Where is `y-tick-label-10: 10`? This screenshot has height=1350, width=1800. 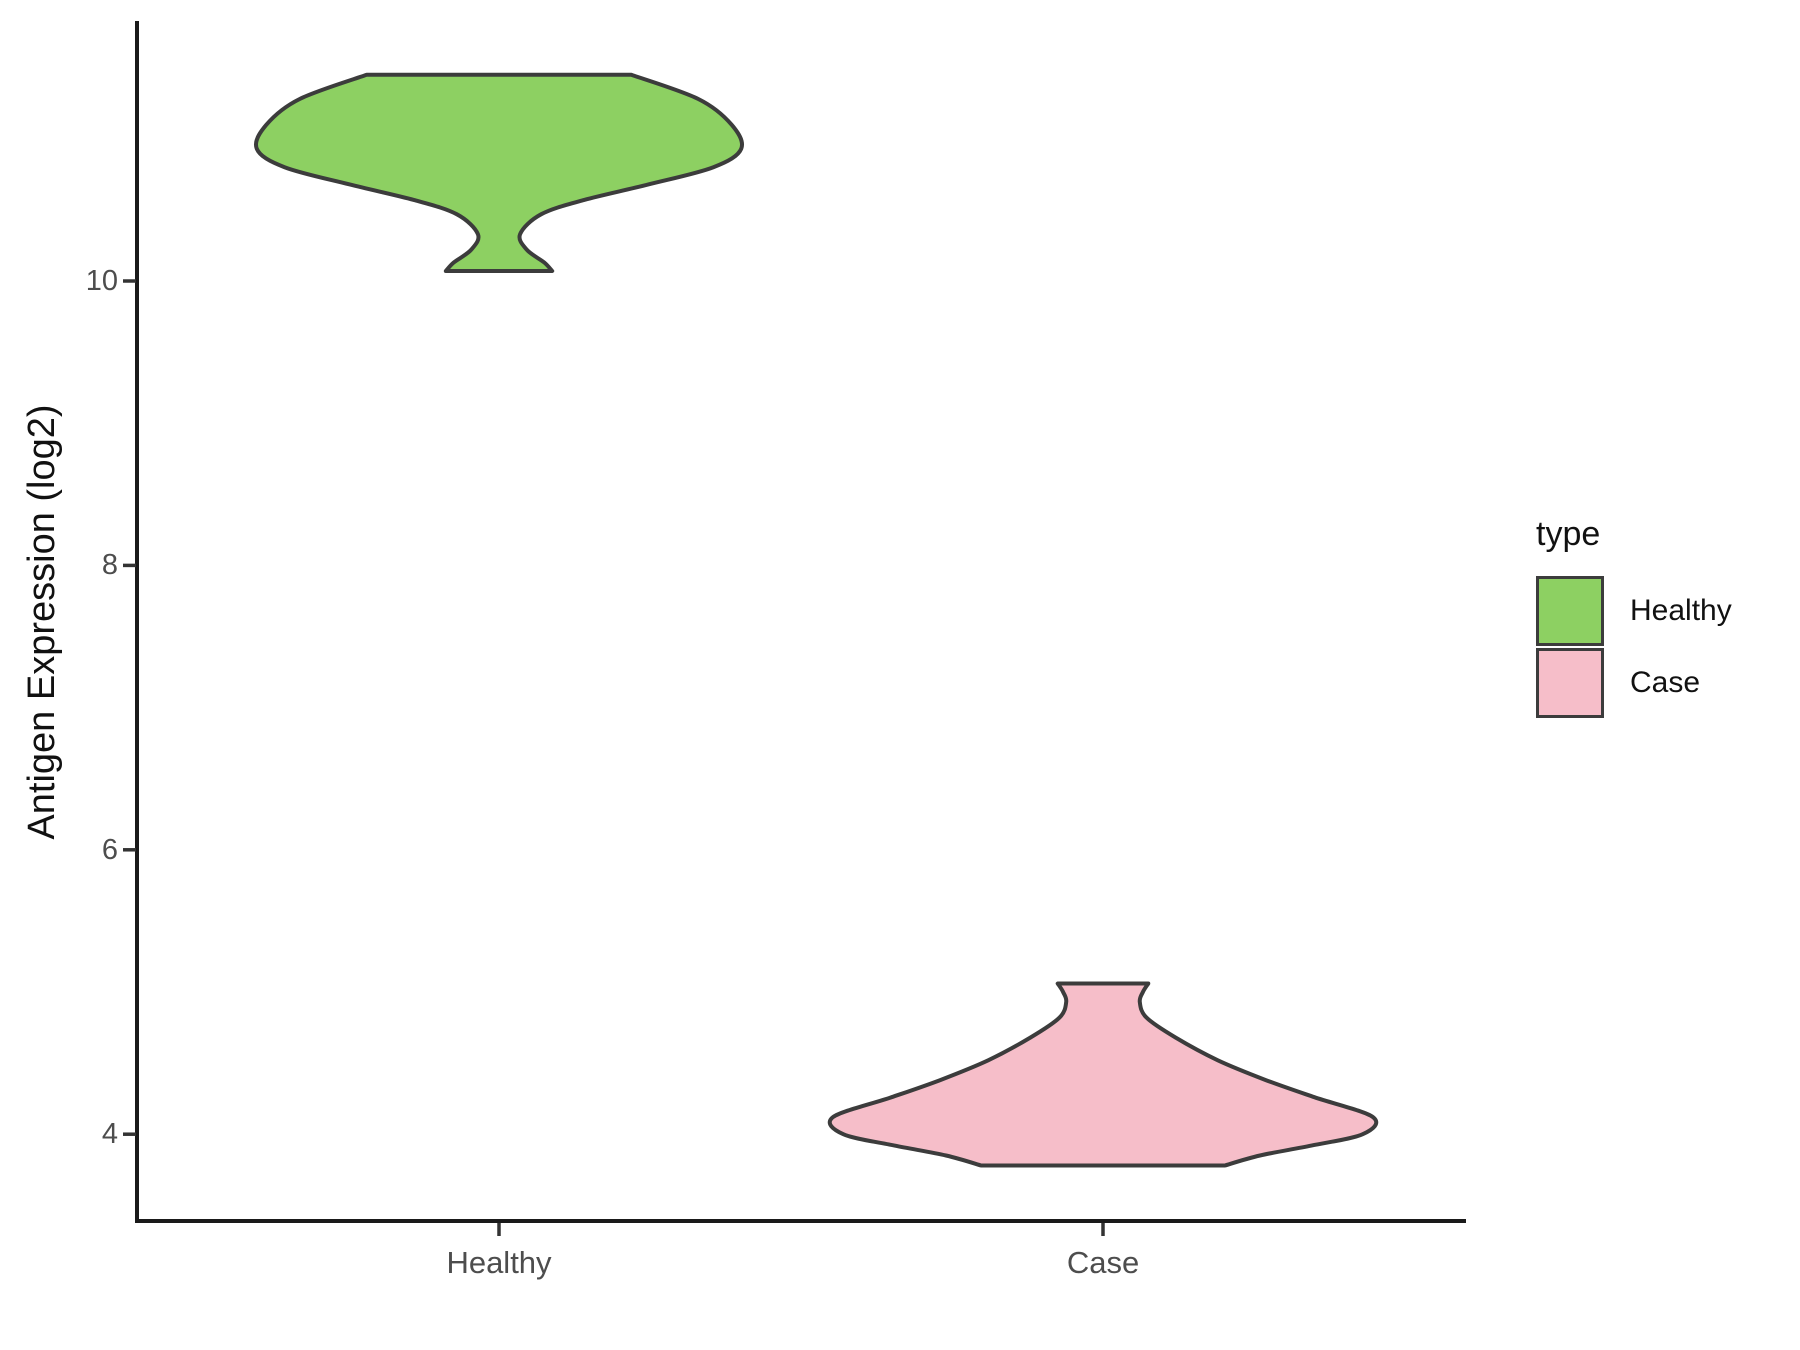 y-tick-label-10: 10 is located at coordinates (101, 281).